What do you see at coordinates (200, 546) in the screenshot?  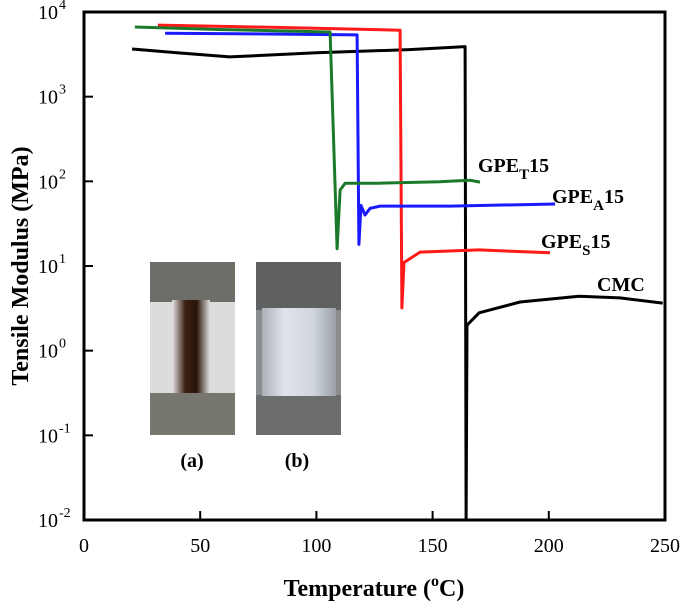 I see `x-tick-label: 50` at bounding box center [200, 546].